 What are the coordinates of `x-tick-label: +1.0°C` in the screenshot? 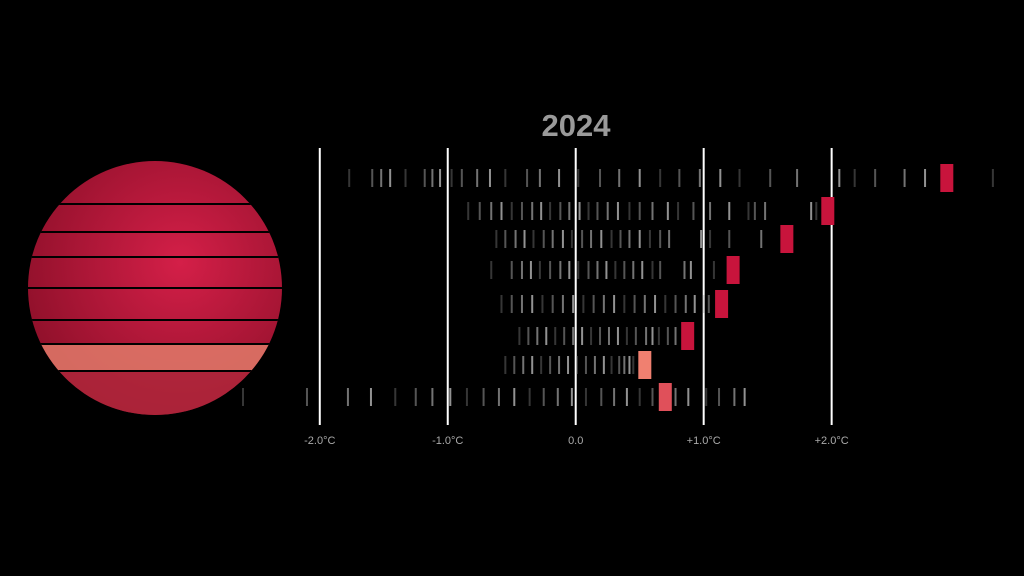 It's located at (704, 441).